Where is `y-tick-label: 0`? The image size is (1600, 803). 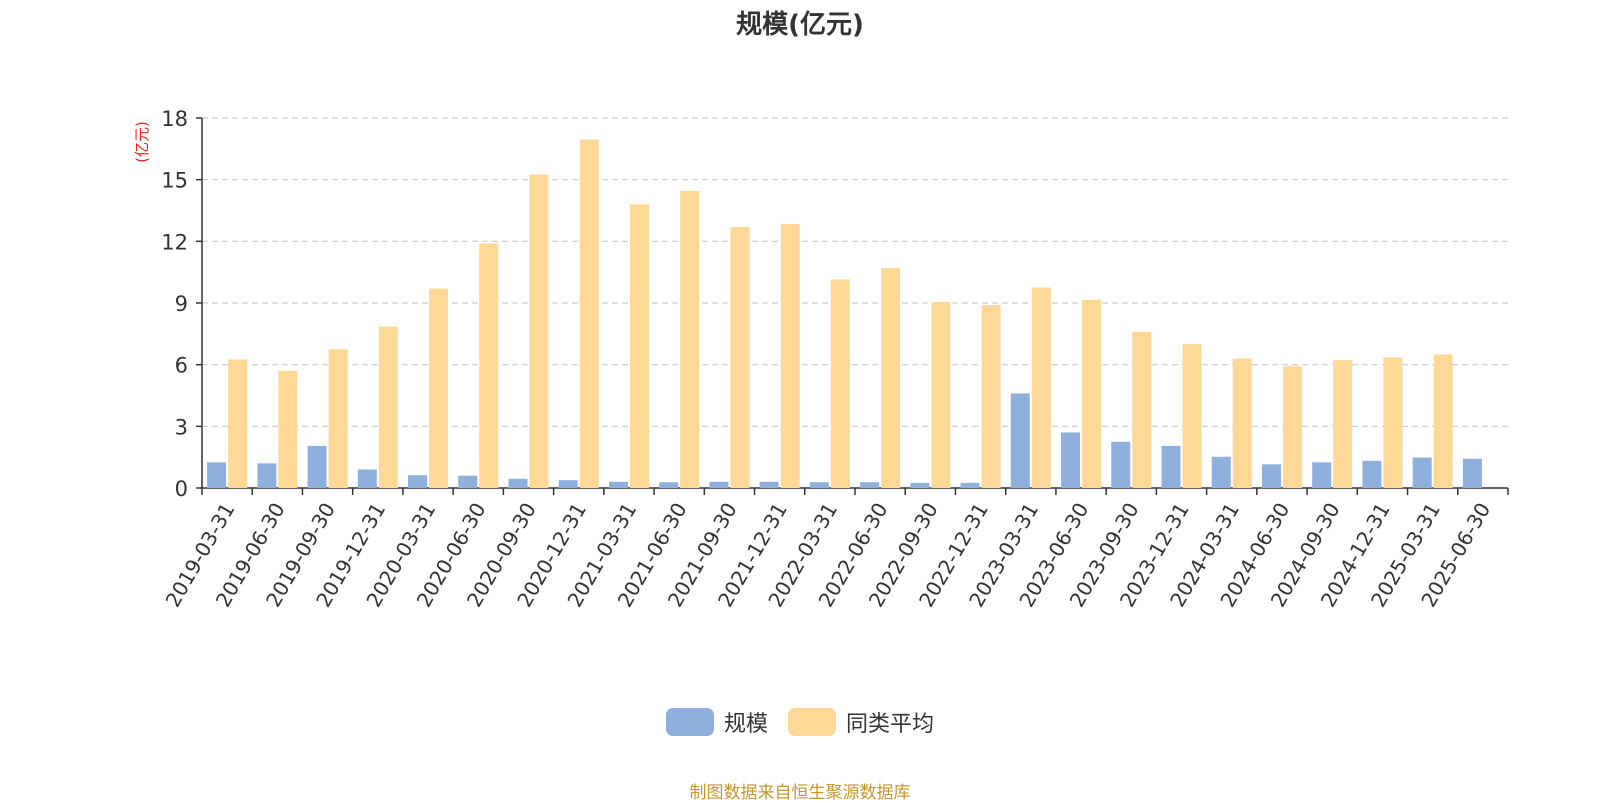
y-tick-label: 0 is located at coordinates (181, 489).